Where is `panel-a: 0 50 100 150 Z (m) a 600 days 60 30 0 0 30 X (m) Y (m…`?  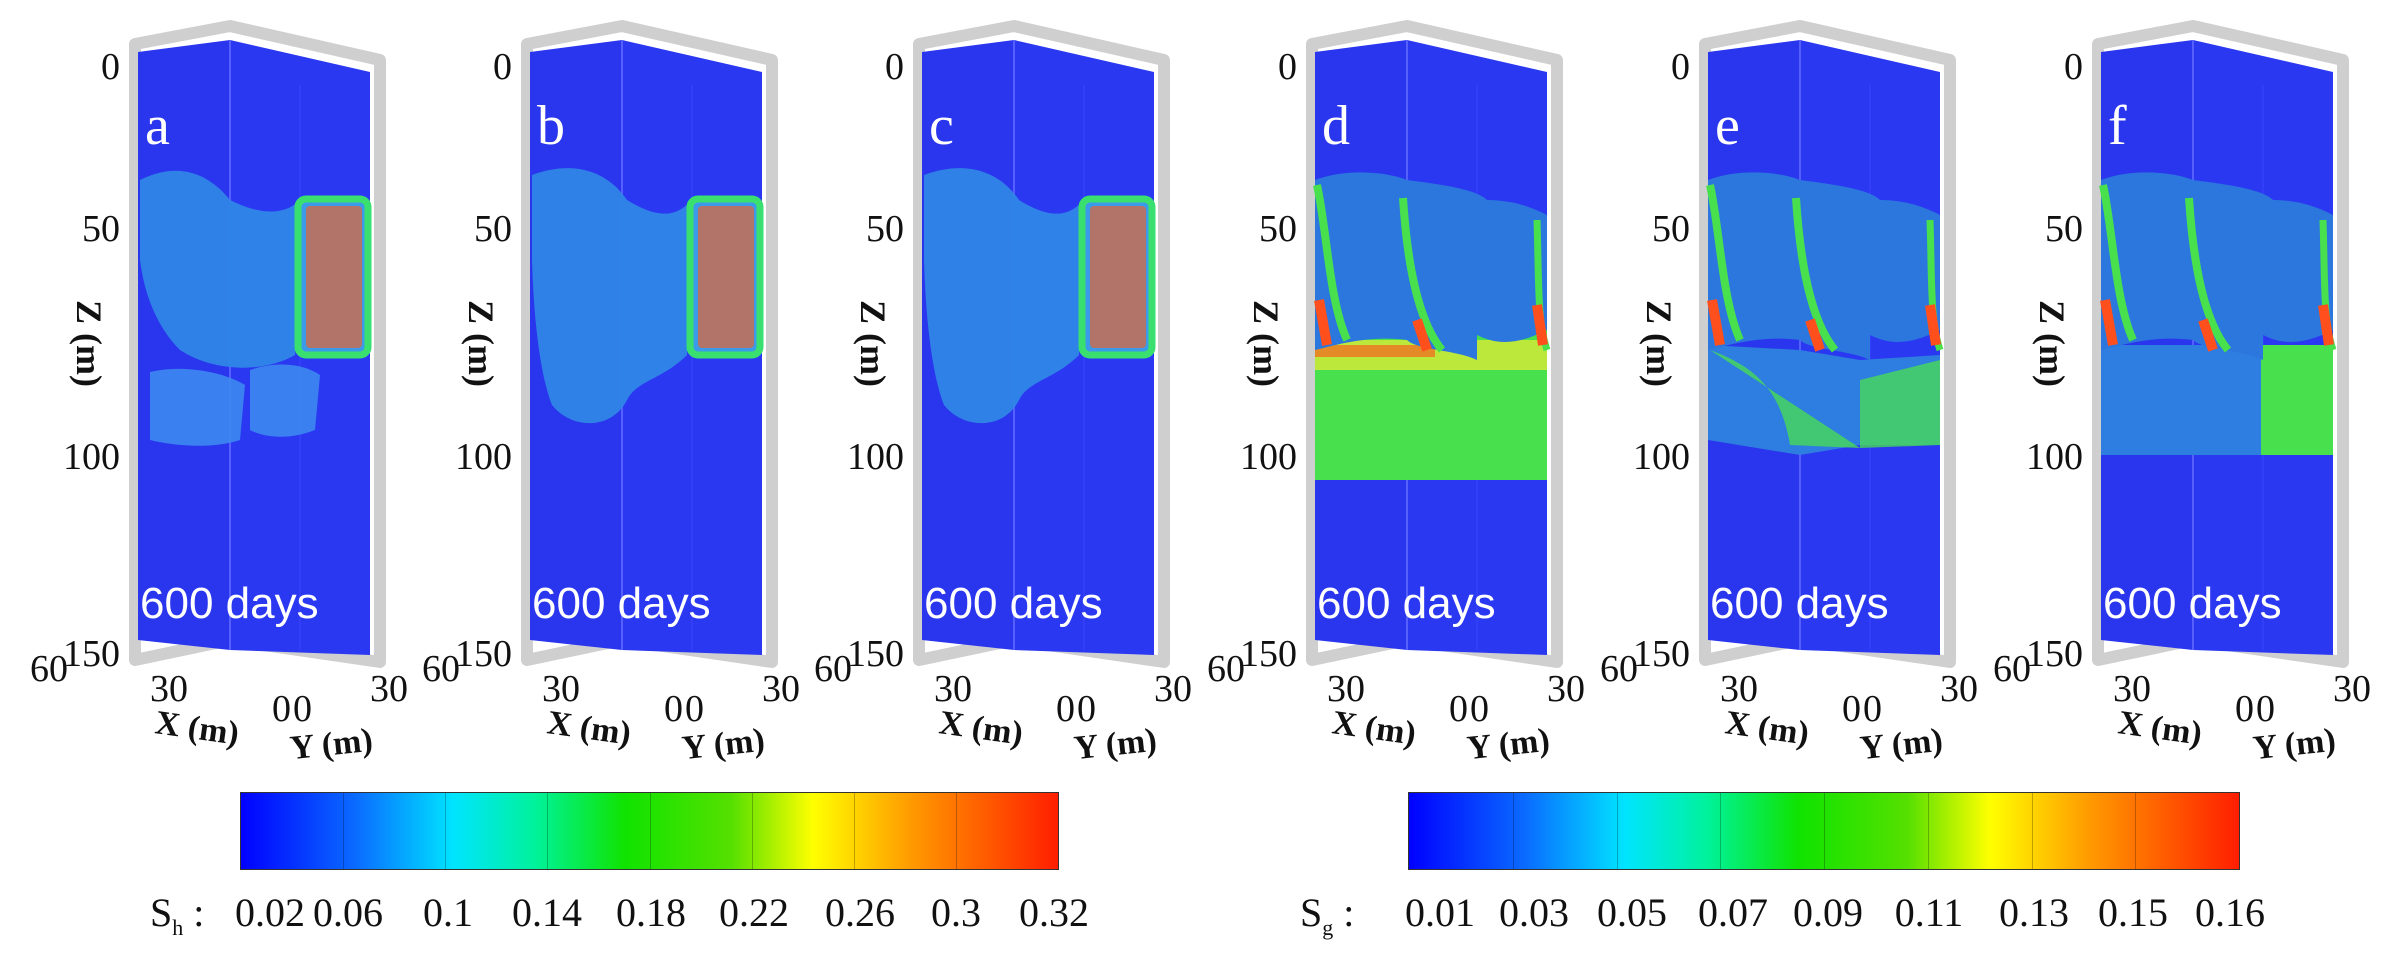 panel-a: 0 50 100 150 Z (m) a 600 days 60 30 0 0 30 X (m) Y (m… is located at coordinates (230, 385).